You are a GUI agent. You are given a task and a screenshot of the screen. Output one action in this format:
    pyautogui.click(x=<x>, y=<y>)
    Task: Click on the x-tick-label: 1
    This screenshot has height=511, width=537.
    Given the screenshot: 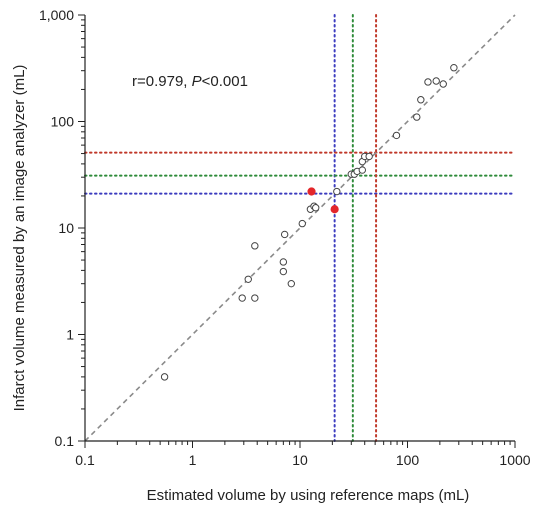 What is the action you would take?
    pyautogui.click(x=193, y=460)
    